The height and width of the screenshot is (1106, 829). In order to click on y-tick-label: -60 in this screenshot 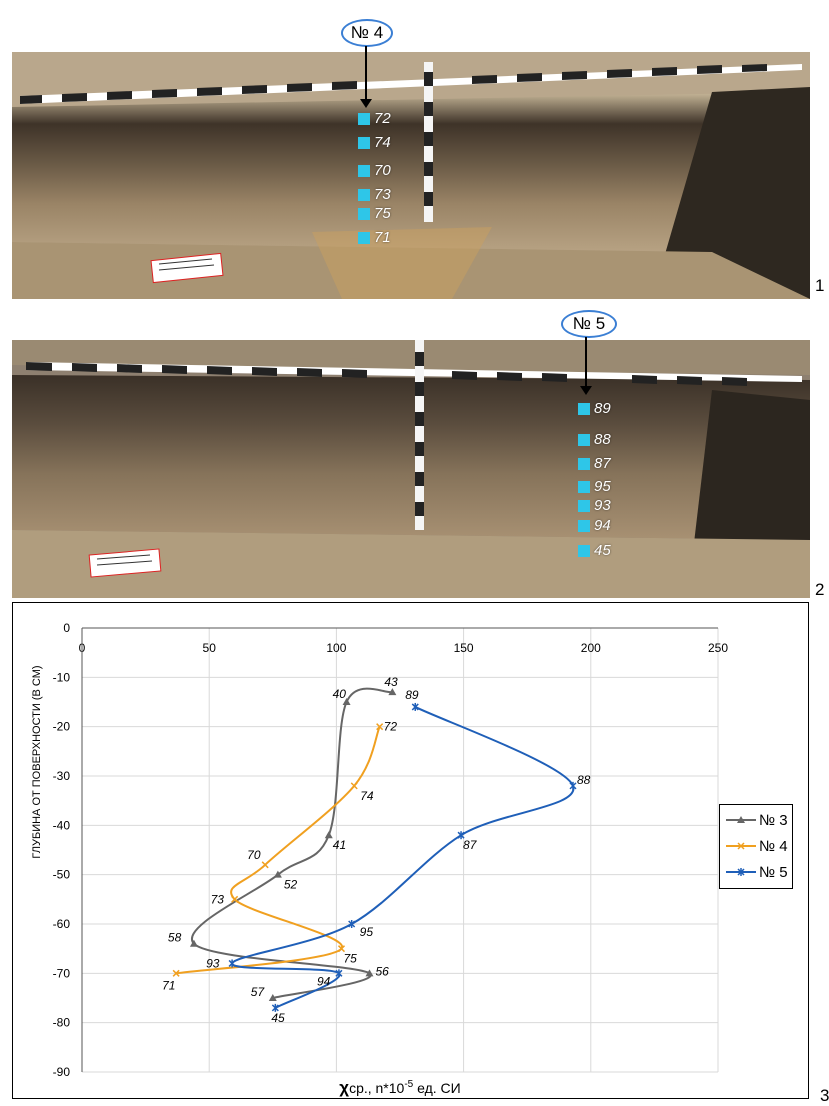, I will do `click(62, 924)`.